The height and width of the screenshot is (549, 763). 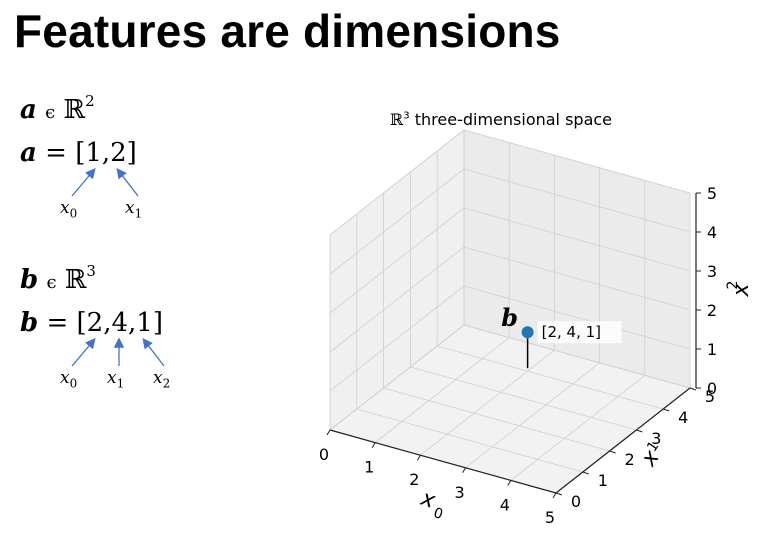 I want to click on z-axis-label: x, so click(x=741, y=290).